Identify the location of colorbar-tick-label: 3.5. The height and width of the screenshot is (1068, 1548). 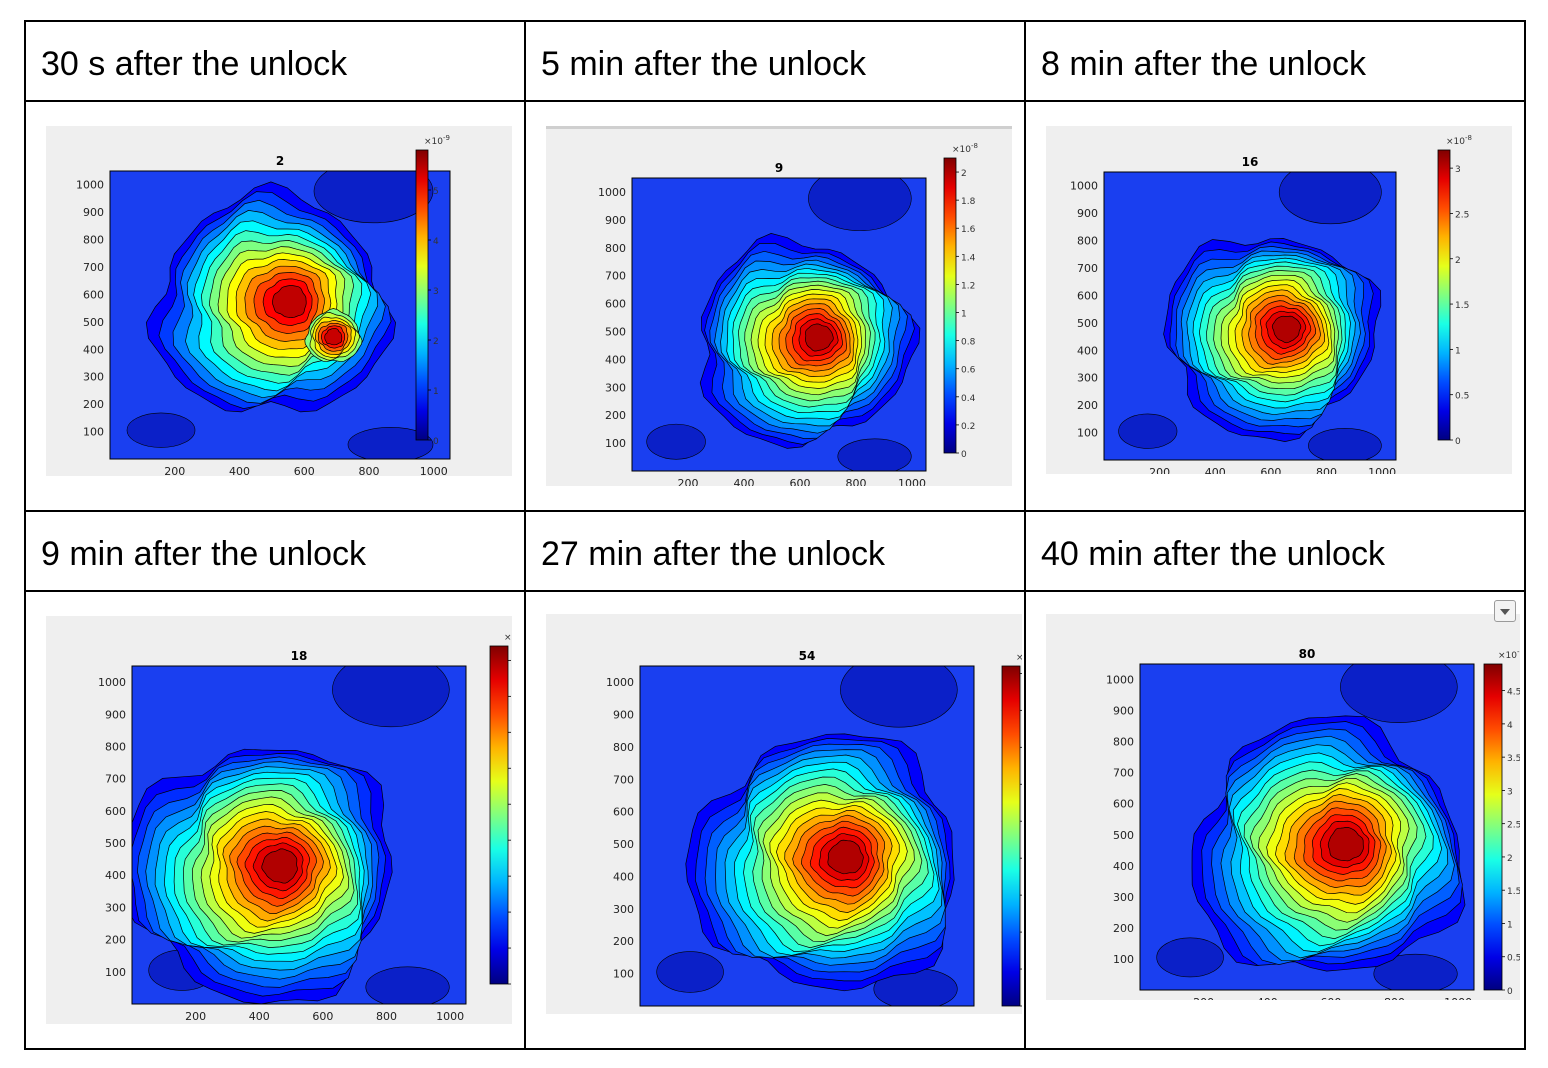
(1513, 759).